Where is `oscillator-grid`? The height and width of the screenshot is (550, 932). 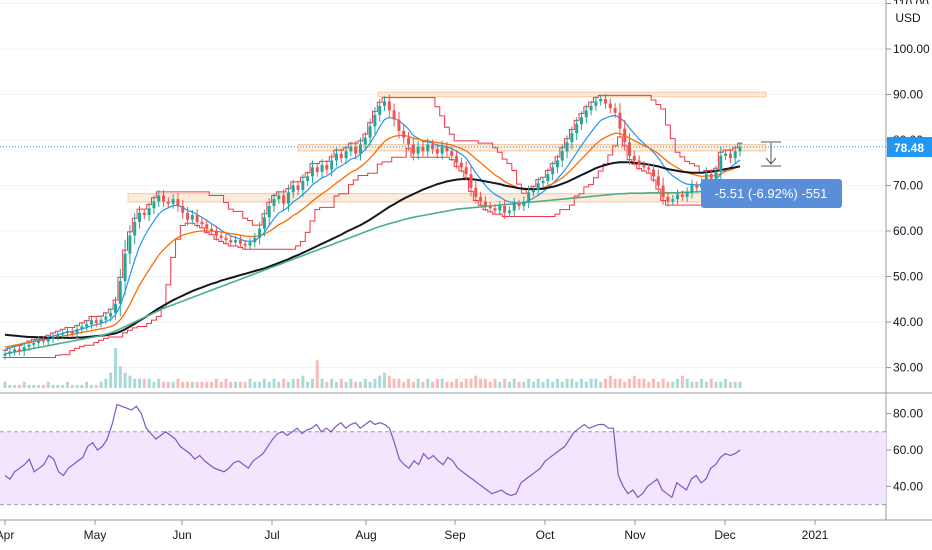 oscillator-grid is located at coordinates (443, 468).